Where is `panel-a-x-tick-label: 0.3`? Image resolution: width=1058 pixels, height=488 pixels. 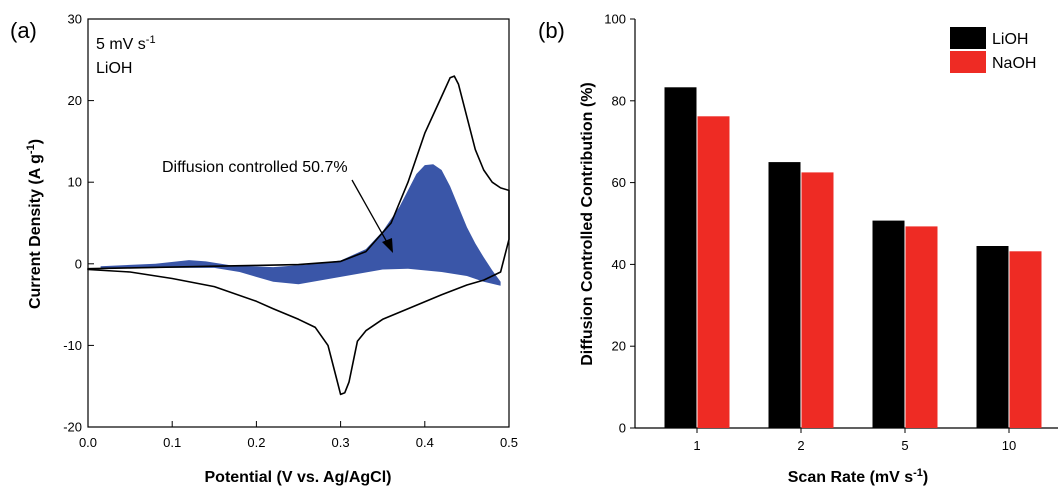 panel-a-x-tick-label: 0.3 is located at coordinates (341, 442).